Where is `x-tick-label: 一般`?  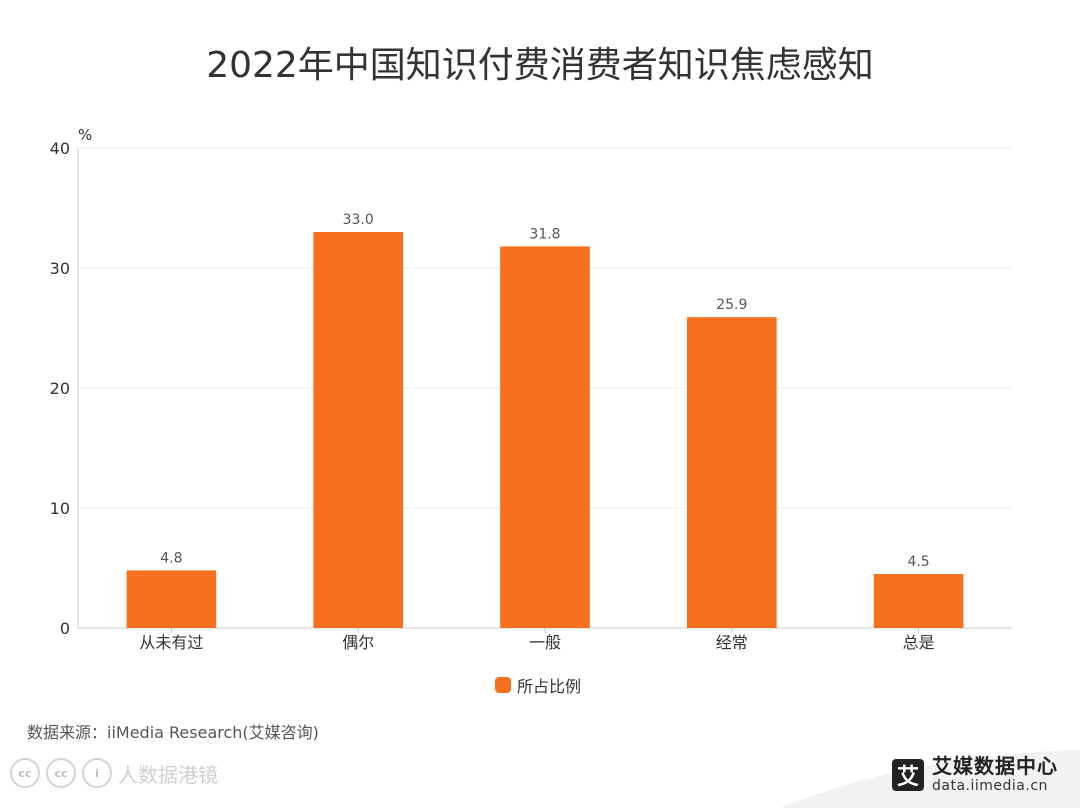 x-tick-label: 一般 is located at coordinates (545, 642).